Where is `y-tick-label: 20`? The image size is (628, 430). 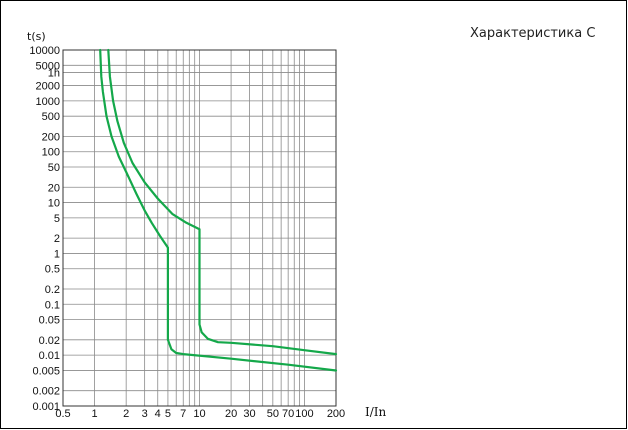 y-tick-label: 20 is located at coordinates (54, 188).